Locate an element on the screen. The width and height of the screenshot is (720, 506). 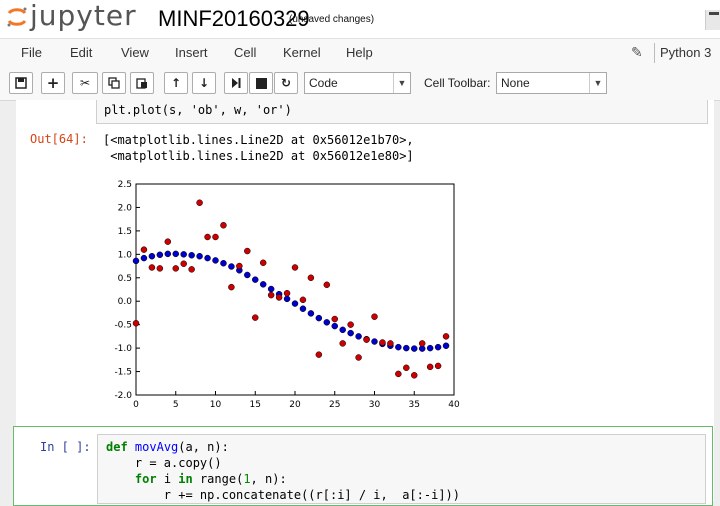
plus-icon: + is located at coordinates (53, 83).